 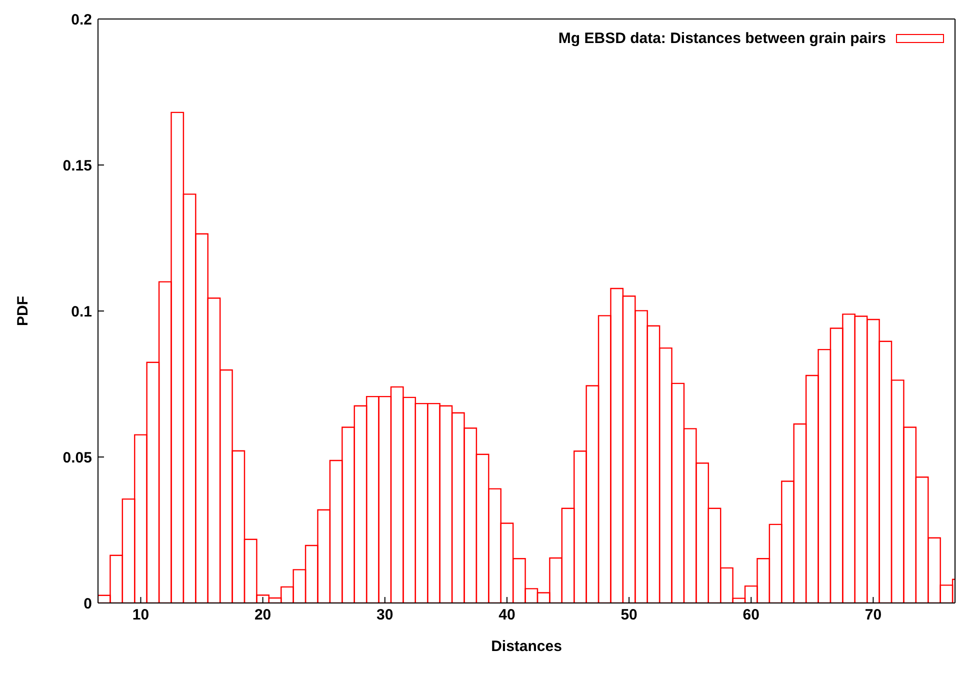 What do you see at coordinates (81, 19) in the screenshot?
I see `y-tick-label: 0.2` at bounding box center [81, 19].